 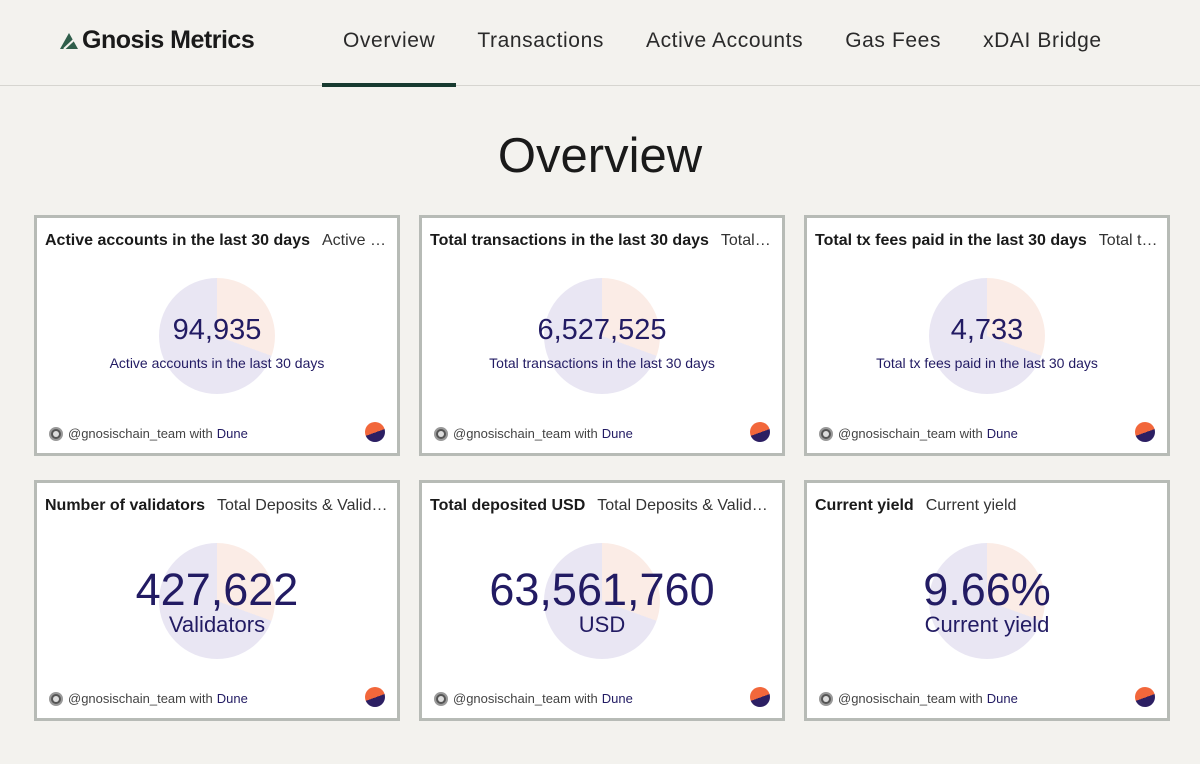 I want to click on counter-label: Total transactions in the last 30 days, so click(x=602, y=363).